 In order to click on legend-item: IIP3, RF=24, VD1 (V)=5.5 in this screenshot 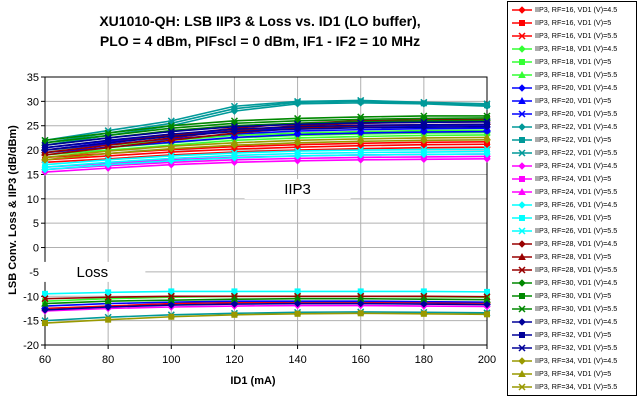, I will do `click(573, 191)`.